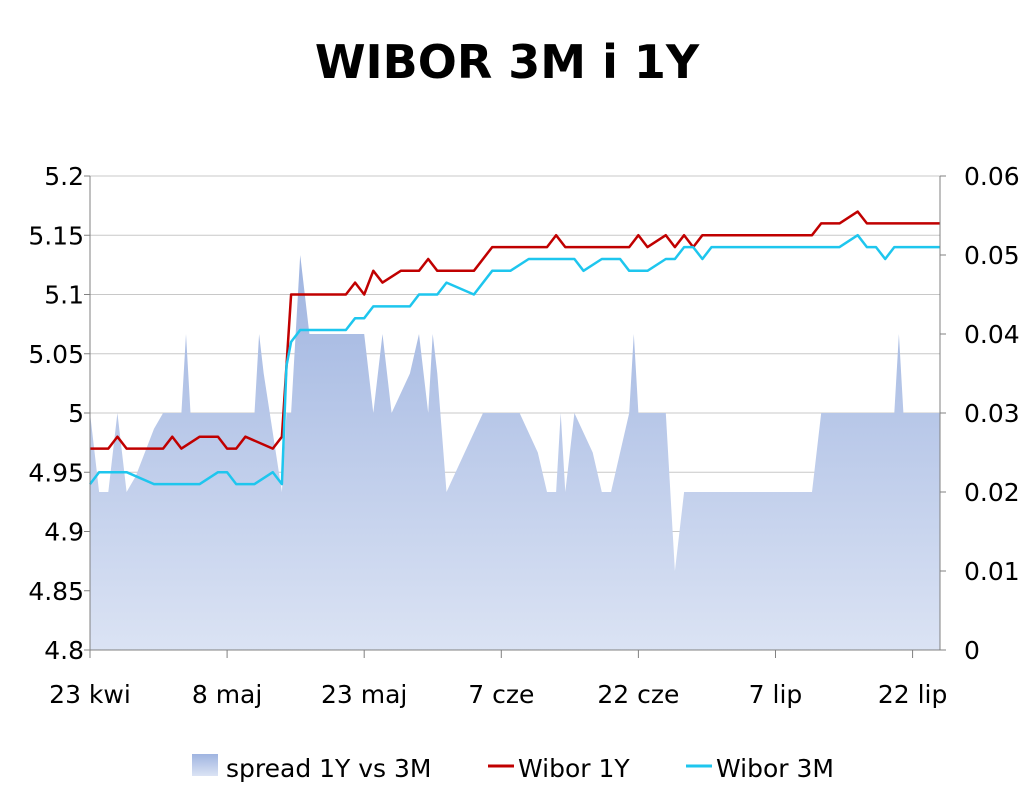  What do you see at coordinates (76, 413) in the screenshot?
I see `left-tick-label: 5` at bounding box center [76, 413].